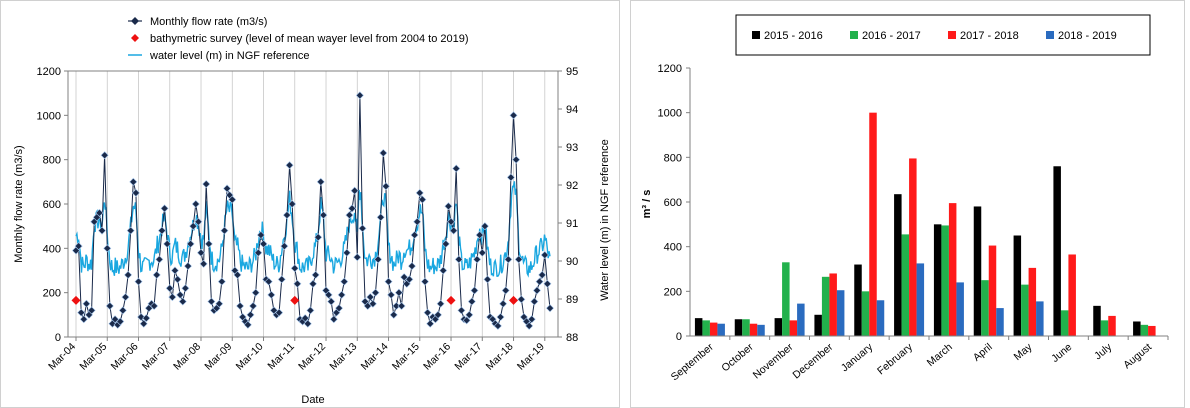 Image resolution: width=1190 pixels, height=408 pixels. What do you see at coordinates (52, 161) in the screenshot?
I see `left-y-tick-label: 800` at bounding box center [52, 161].